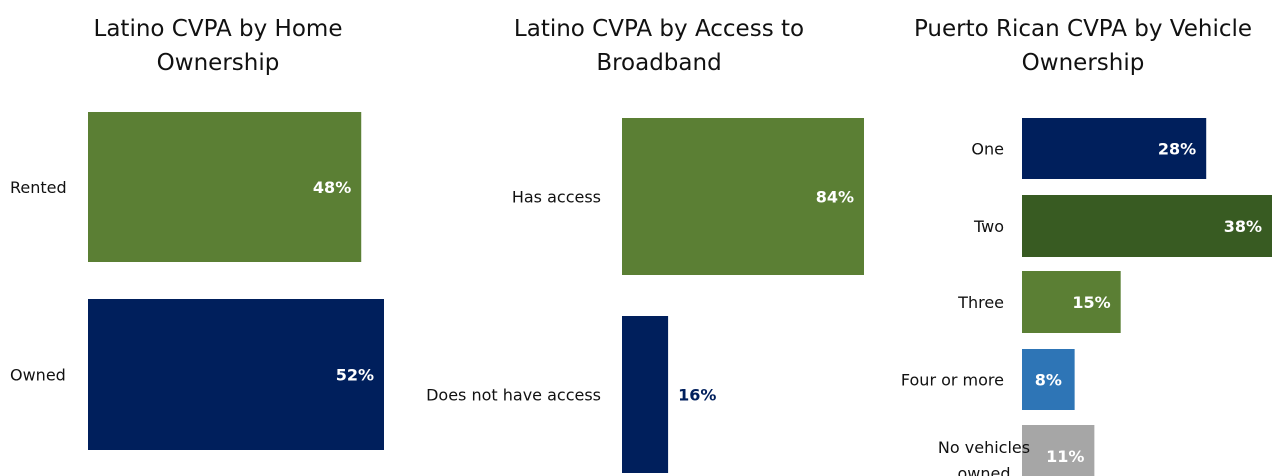 The height and width of the screenshot is (476, 1272). What do you see at coordinates (38, 375) in the screenshot?
I see `category-label: Owned` at bounding box center [38, 375].